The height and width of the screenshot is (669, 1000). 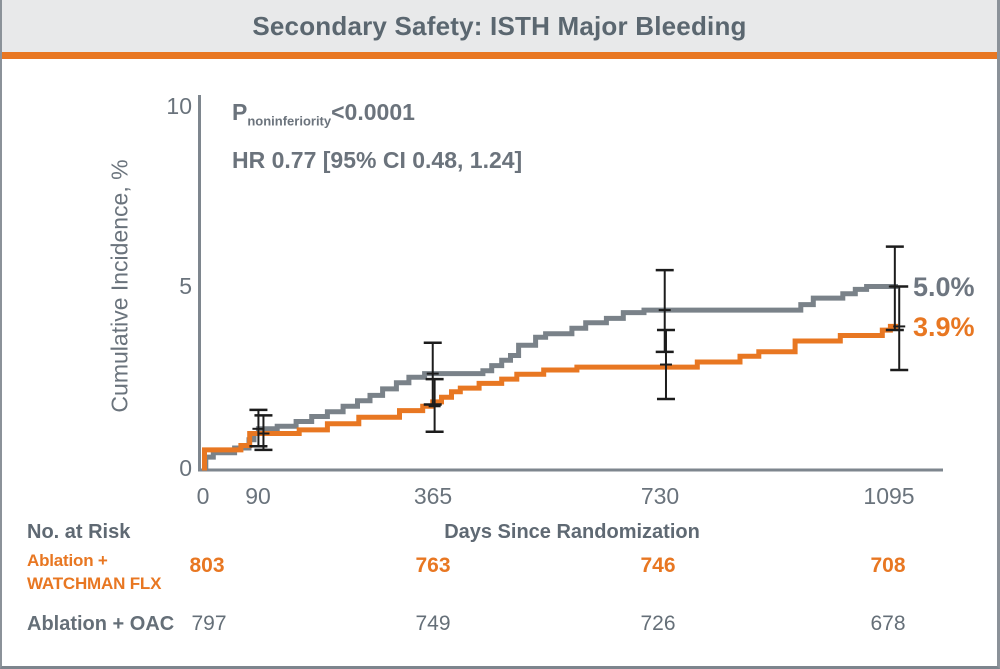 I want to click on x-axis-title: Days Since Randomization, so click(x=572, y=532).